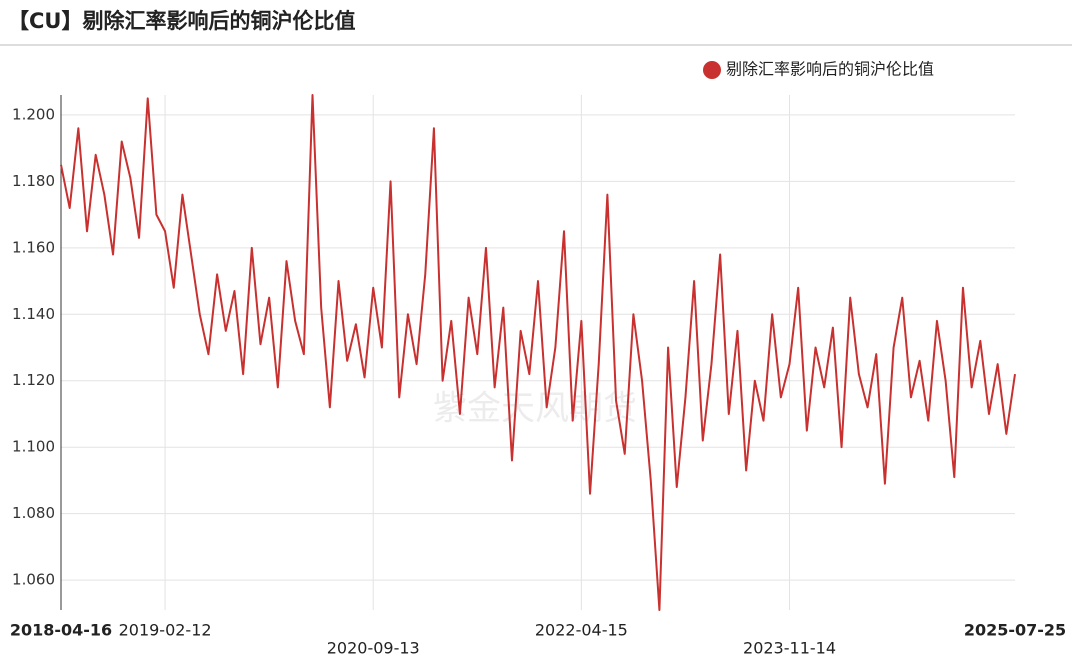  I want to click on y-tick-label: 1.200, so click(33, 114).